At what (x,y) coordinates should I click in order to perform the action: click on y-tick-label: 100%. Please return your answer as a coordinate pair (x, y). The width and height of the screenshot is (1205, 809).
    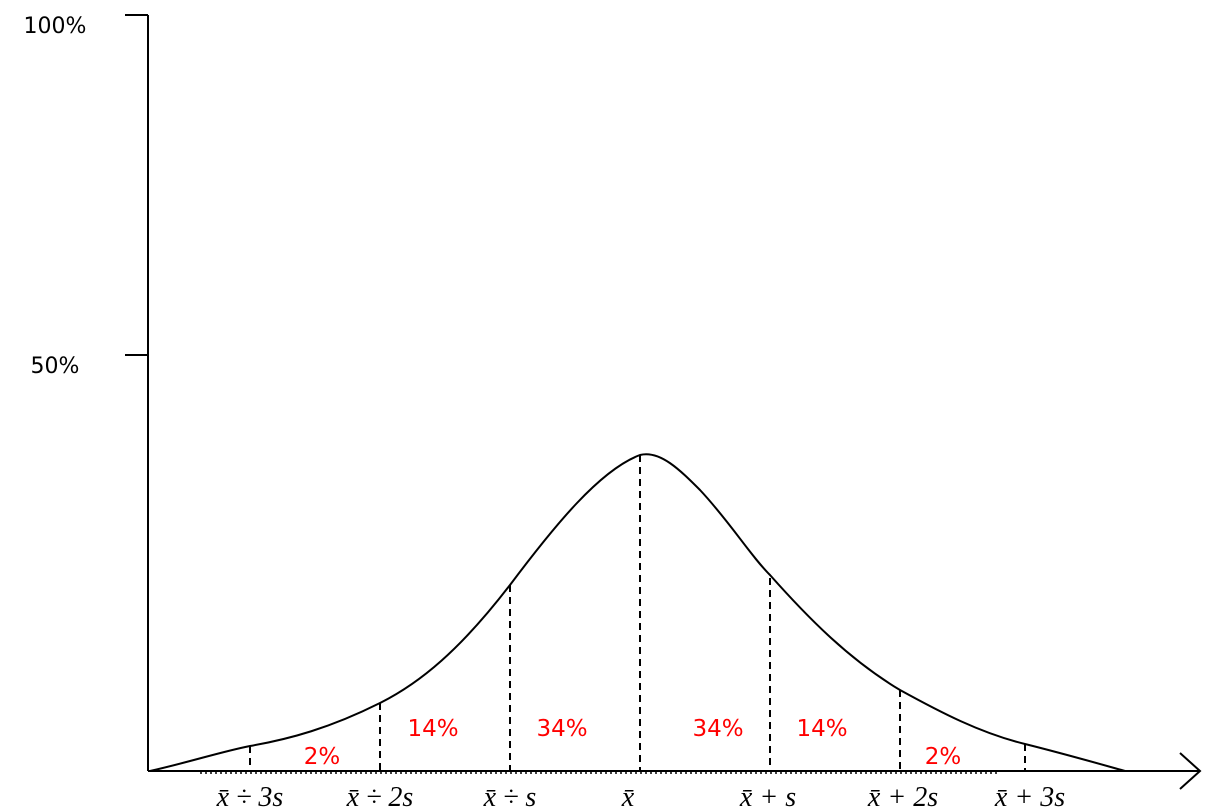
    Looking at the image, I should click on (55, 26).